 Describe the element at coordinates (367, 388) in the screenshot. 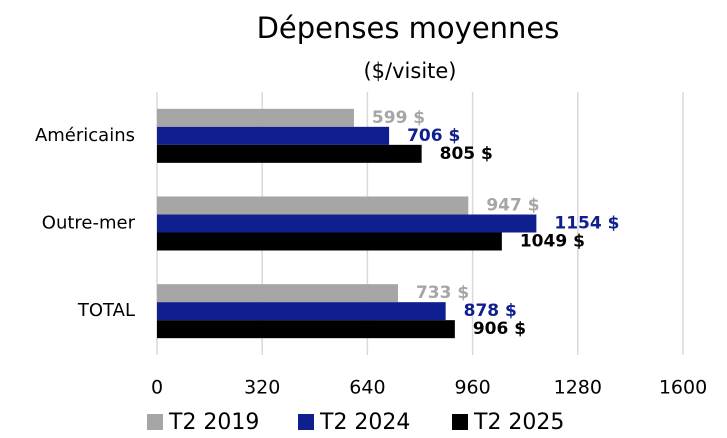

I see `x-tick-label: 640` at that location.